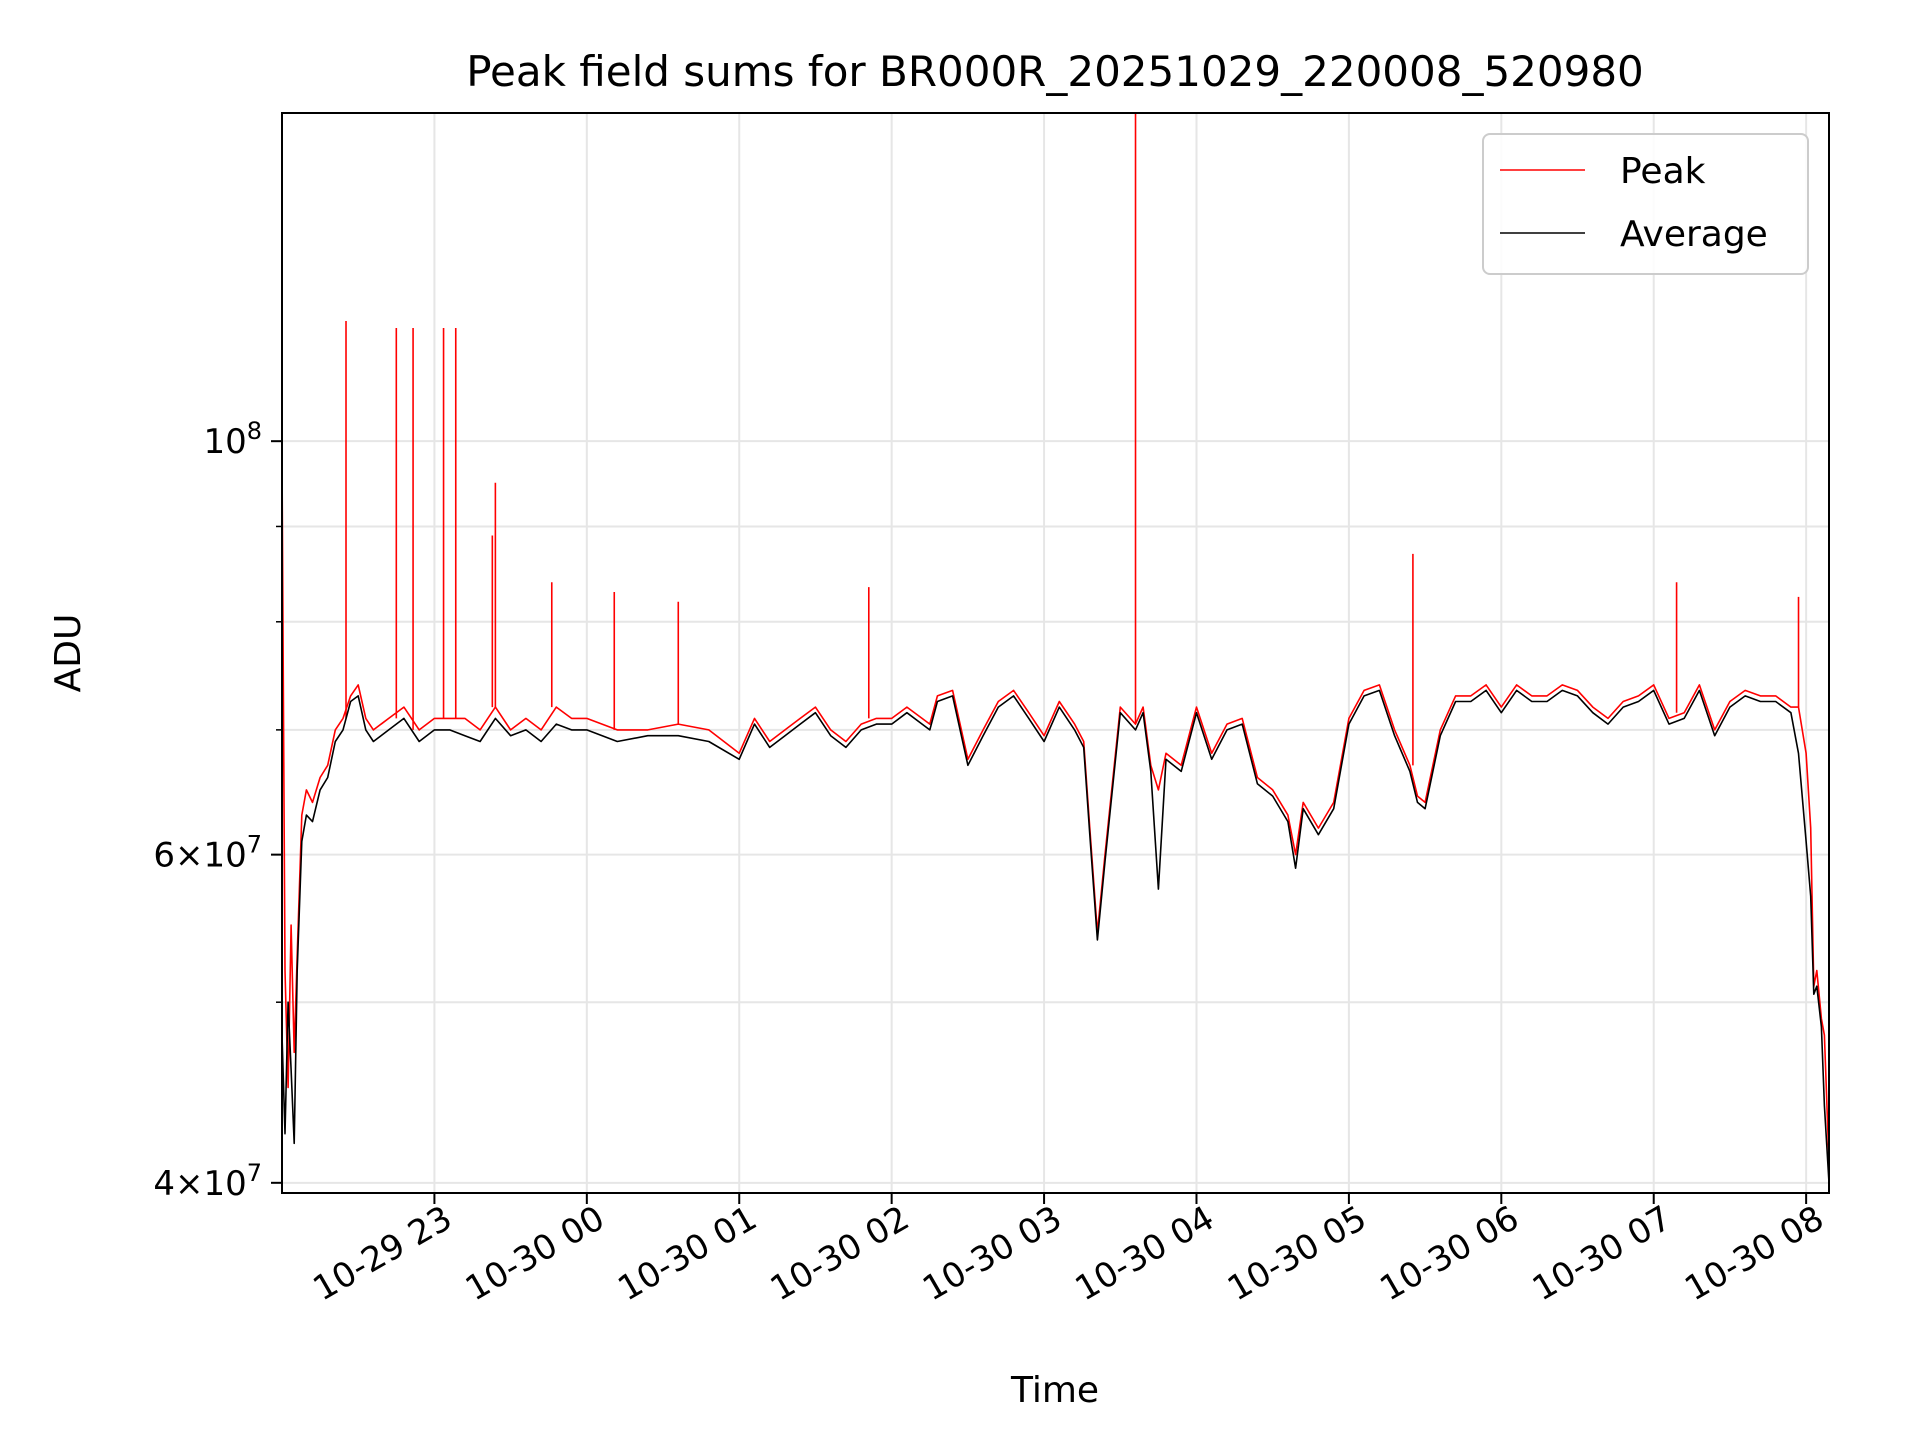  Describe the element at coordinates (1663, 171) in the screenshot. I see `legend-label-peak: Peak` at that location.